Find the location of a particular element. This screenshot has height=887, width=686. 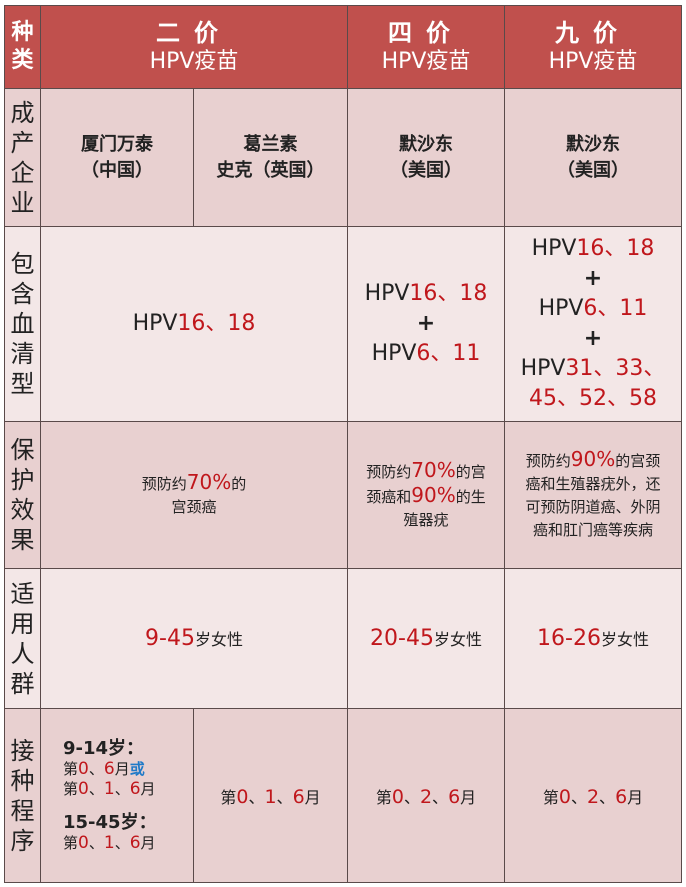

header-quadrivalent: 四价 HPV疫苗 is located at coordinates (426, 47).